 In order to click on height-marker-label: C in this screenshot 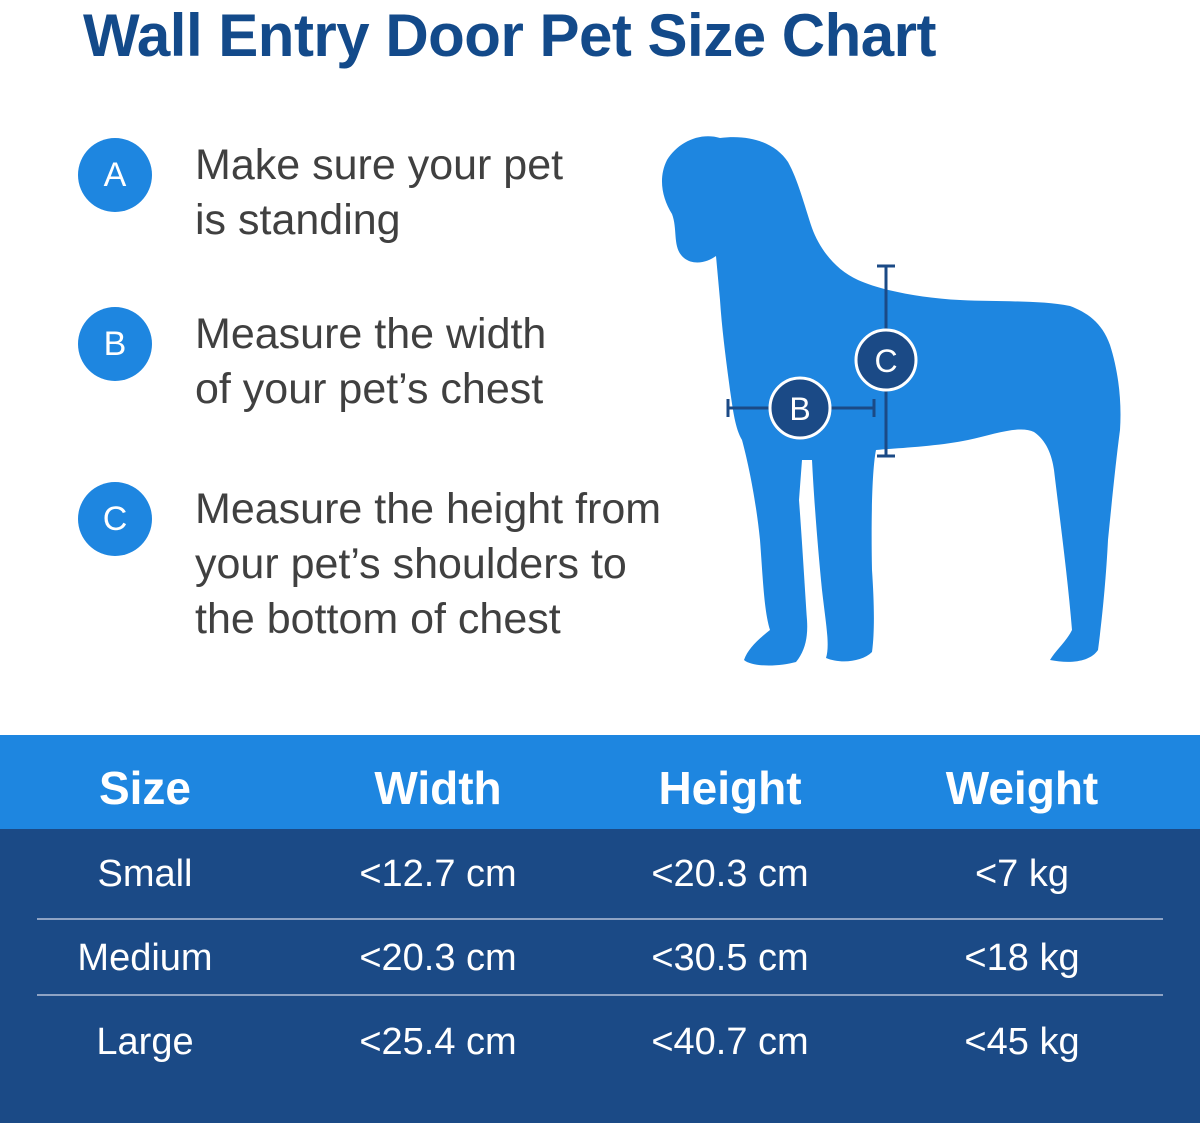, I will do `click(885, 361)`.